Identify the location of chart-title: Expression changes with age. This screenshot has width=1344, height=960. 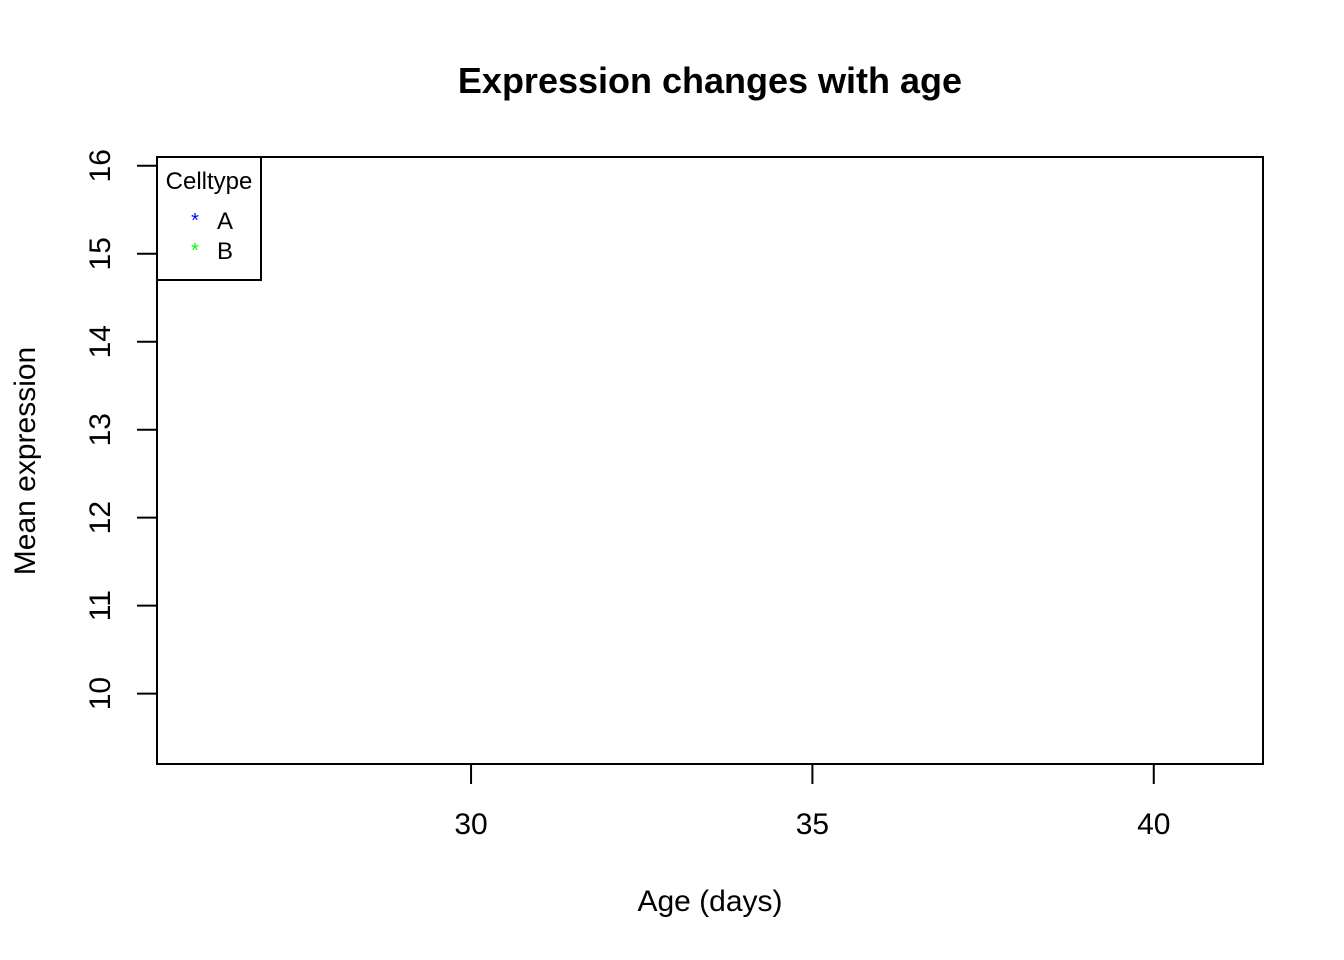
(710, 80).